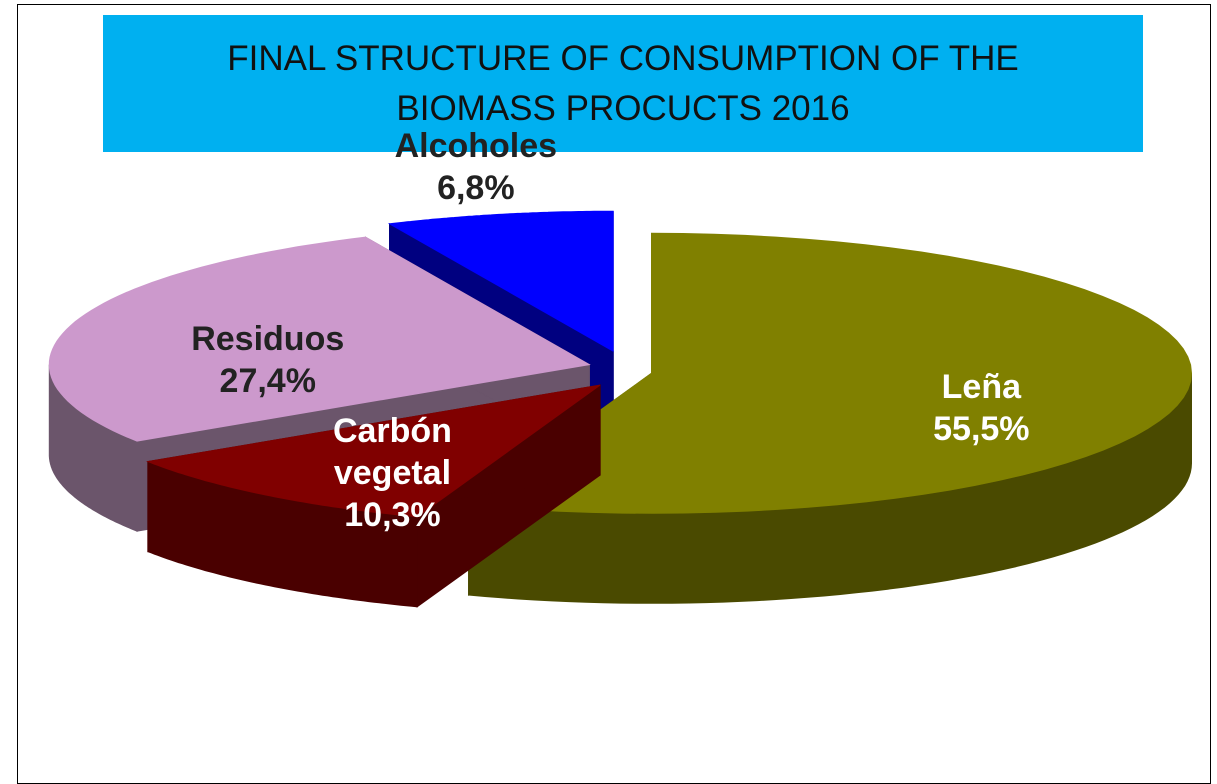 The image size is (1217, 784). I want to click on slice-label: Residuos 27,4%, so click(268, 360).